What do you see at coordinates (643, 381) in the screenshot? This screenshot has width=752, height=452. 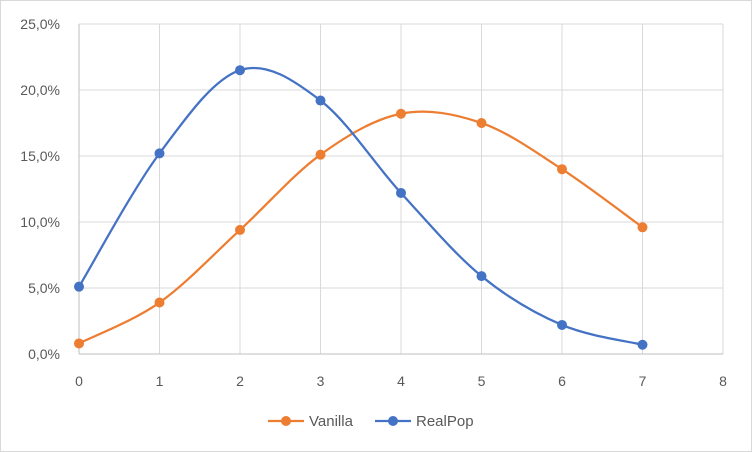 I see `x-tick-label: 7` at bounding box center [643, 381].